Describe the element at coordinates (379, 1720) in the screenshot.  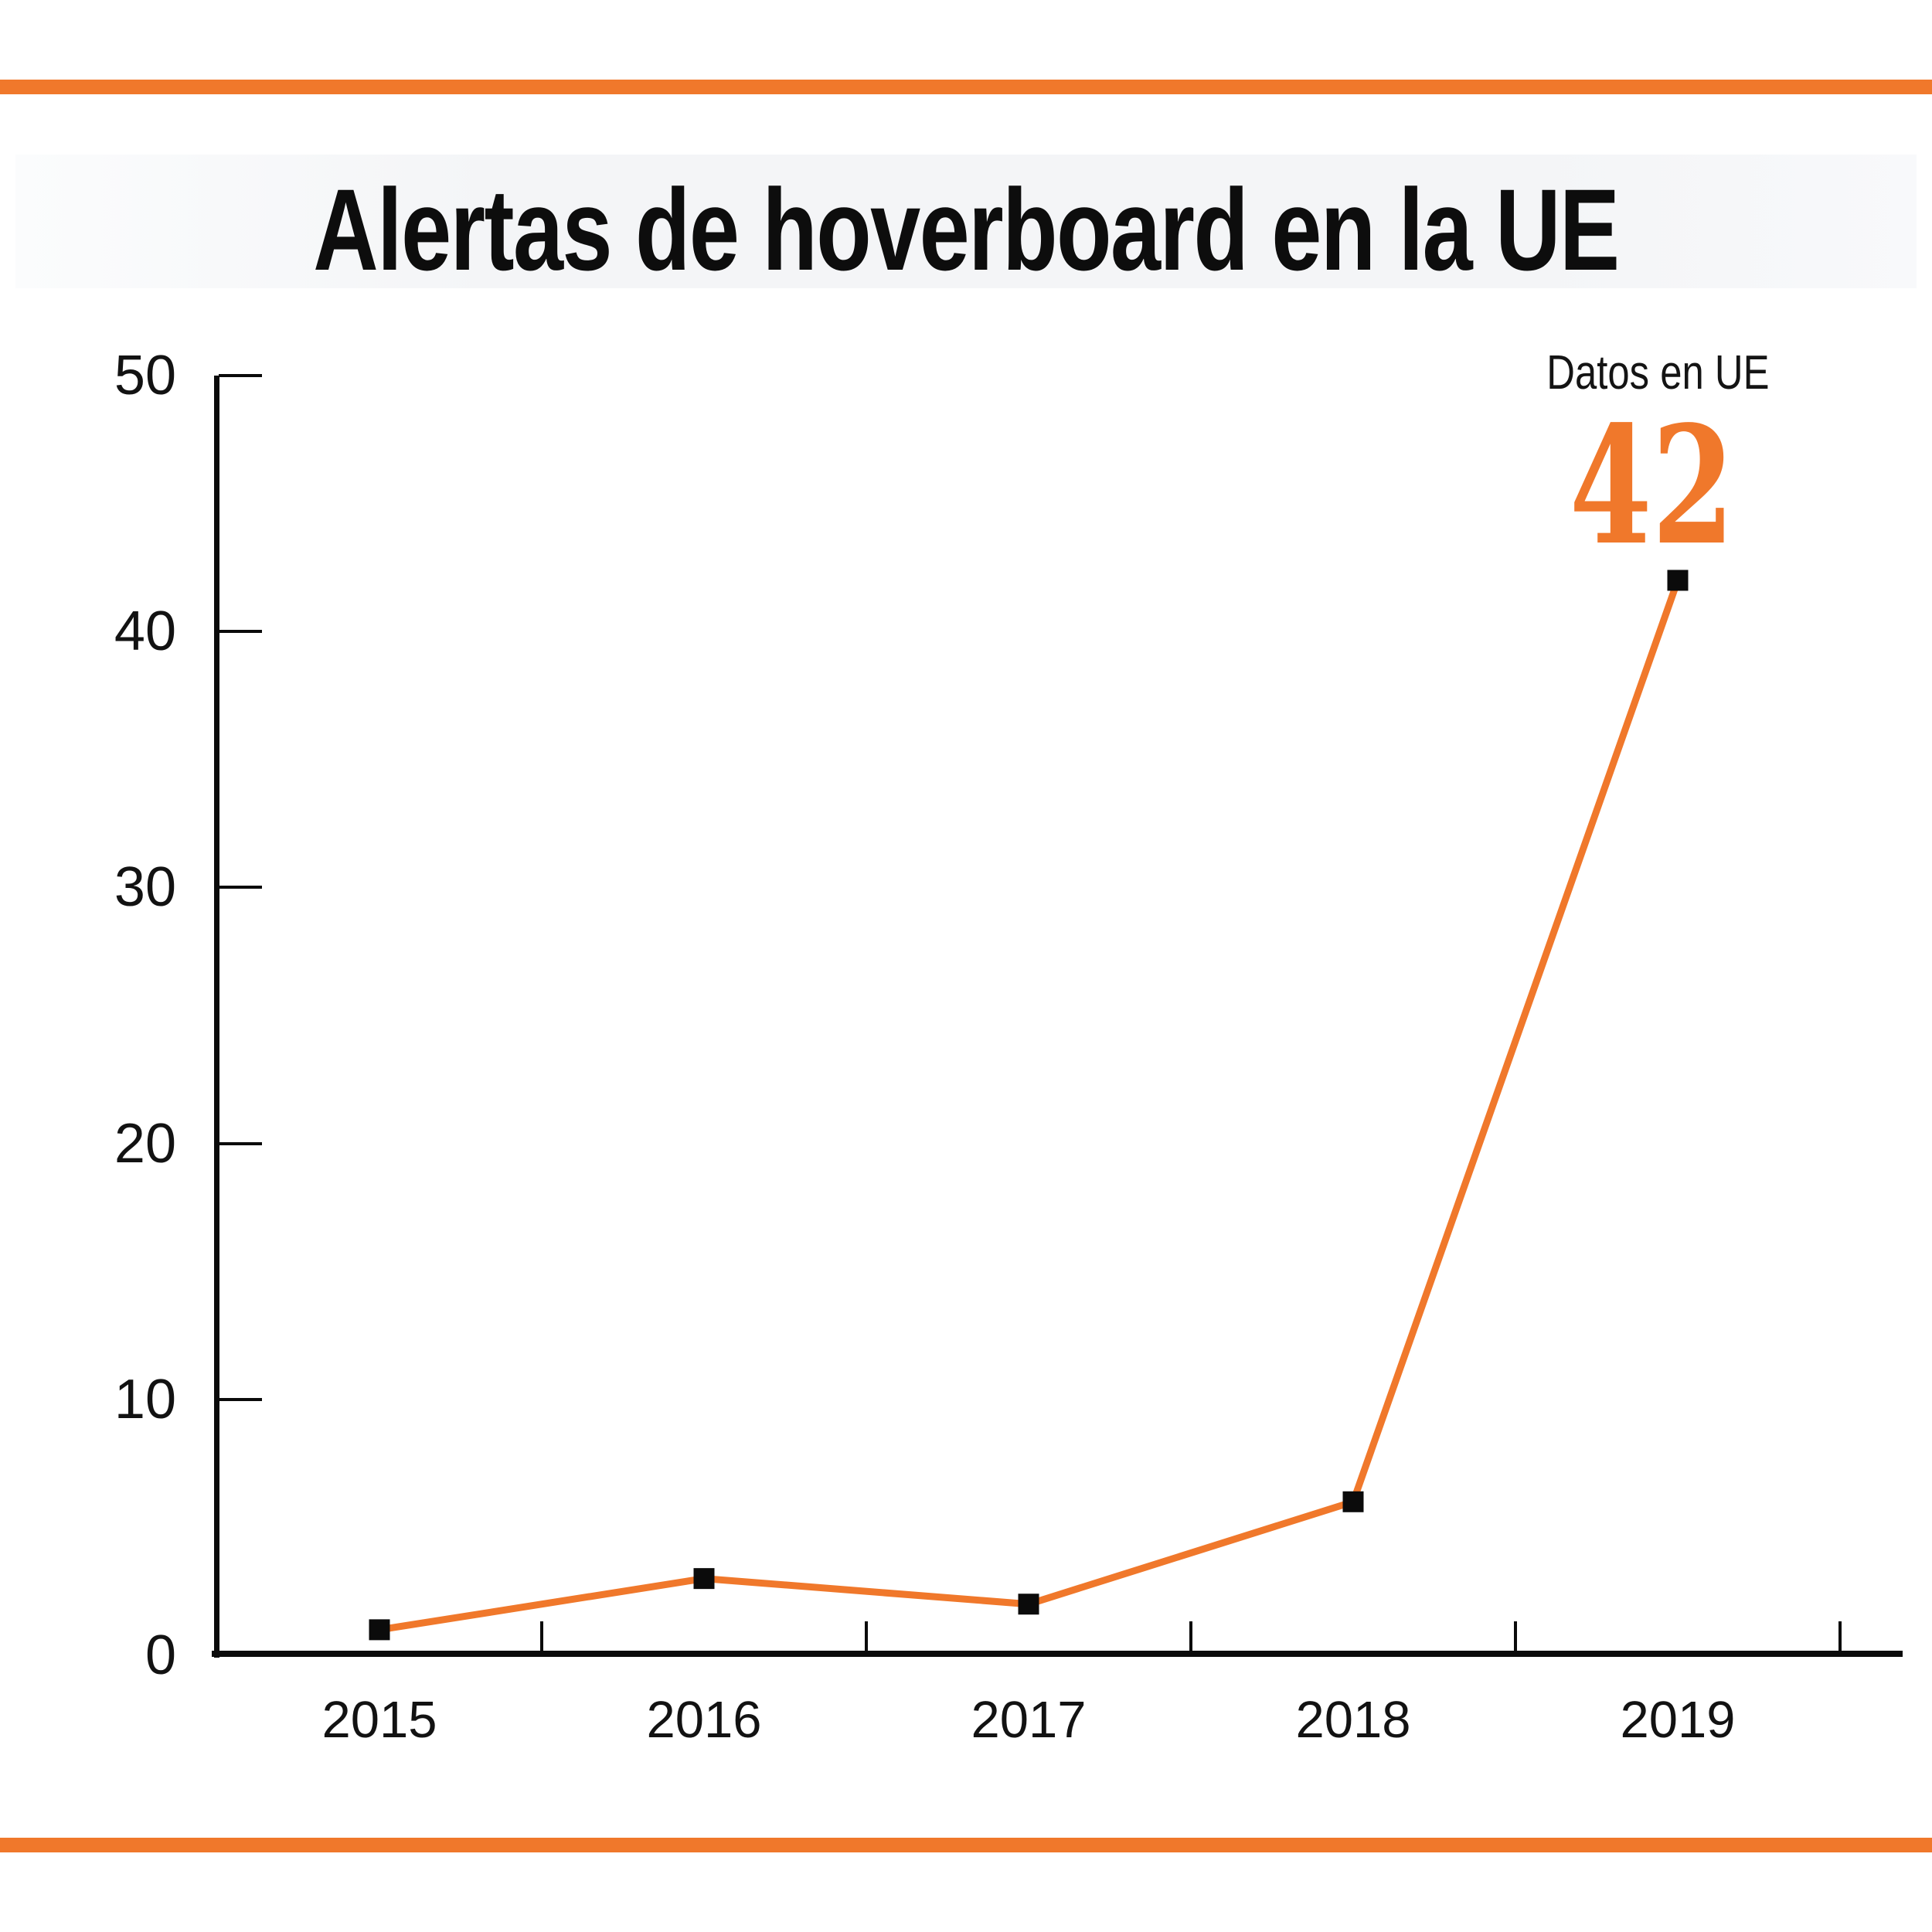
I see `x-axis-label: 2015` at that location.